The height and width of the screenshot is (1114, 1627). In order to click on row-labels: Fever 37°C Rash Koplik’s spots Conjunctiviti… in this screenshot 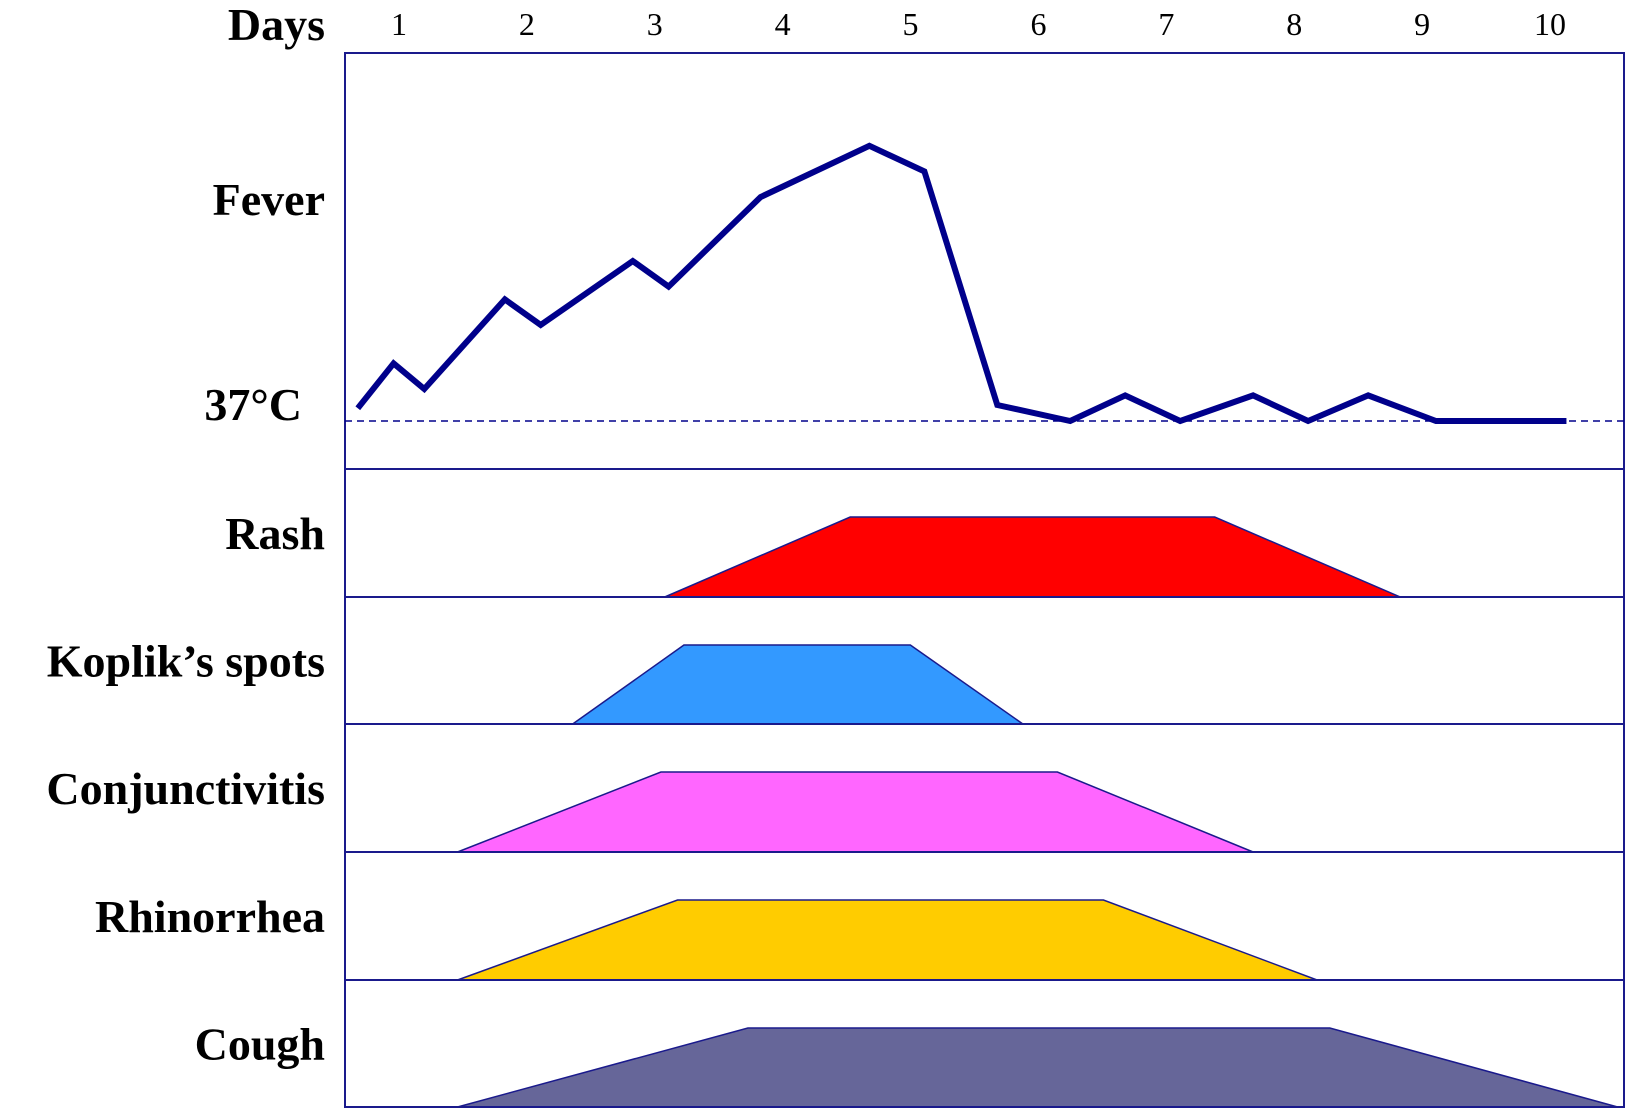, I will do `click(185, 622)`.